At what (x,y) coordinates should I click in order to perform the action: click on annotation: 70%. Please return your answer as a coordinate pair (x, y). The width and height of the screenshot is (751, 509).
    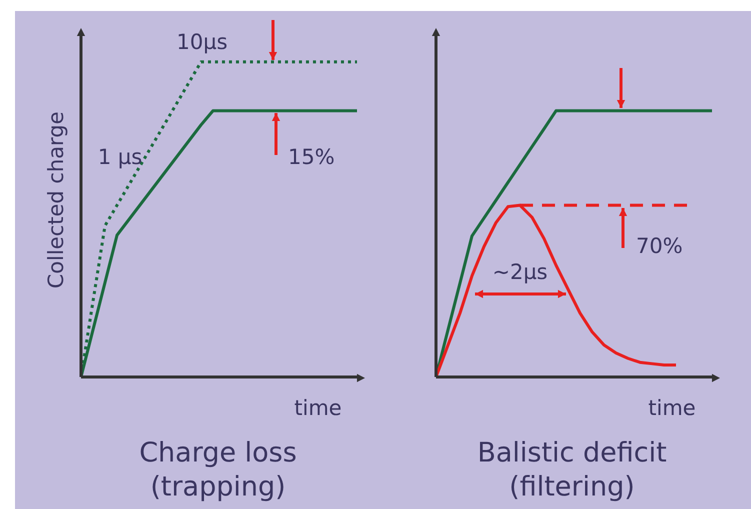
    Looking at the image, I should click on (659, 246).